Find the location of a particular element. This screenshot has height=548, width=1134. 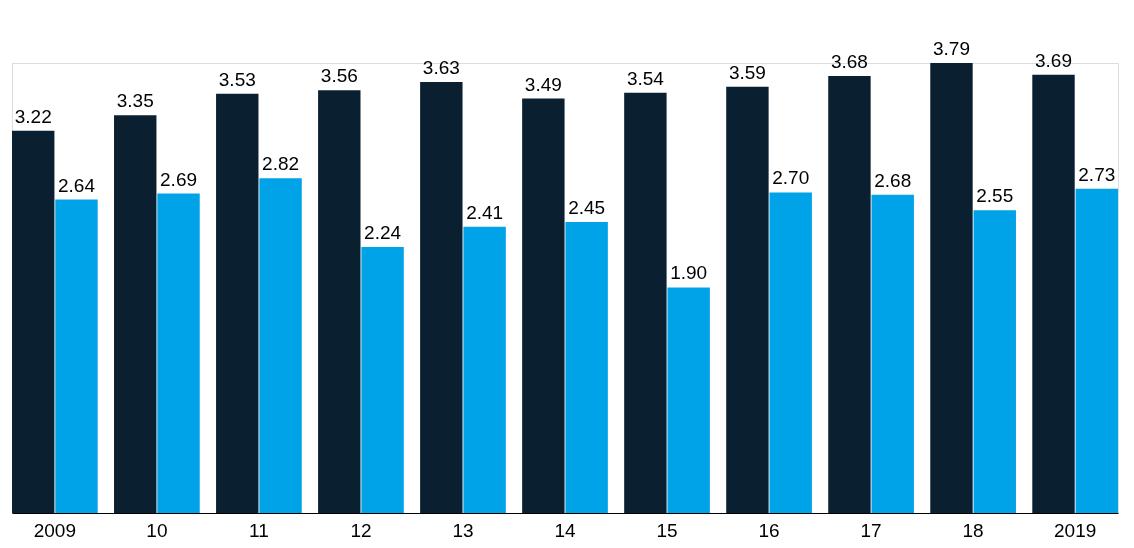

data-label: 2.69 is located at coordinates (179, 179).